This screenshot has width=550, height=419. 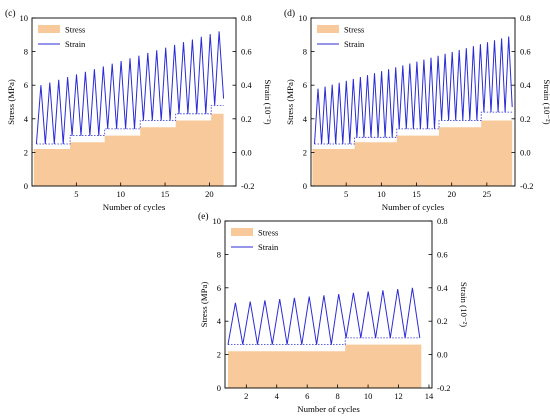 I want to click on panel-label: (e), so click(x=203, y=216).